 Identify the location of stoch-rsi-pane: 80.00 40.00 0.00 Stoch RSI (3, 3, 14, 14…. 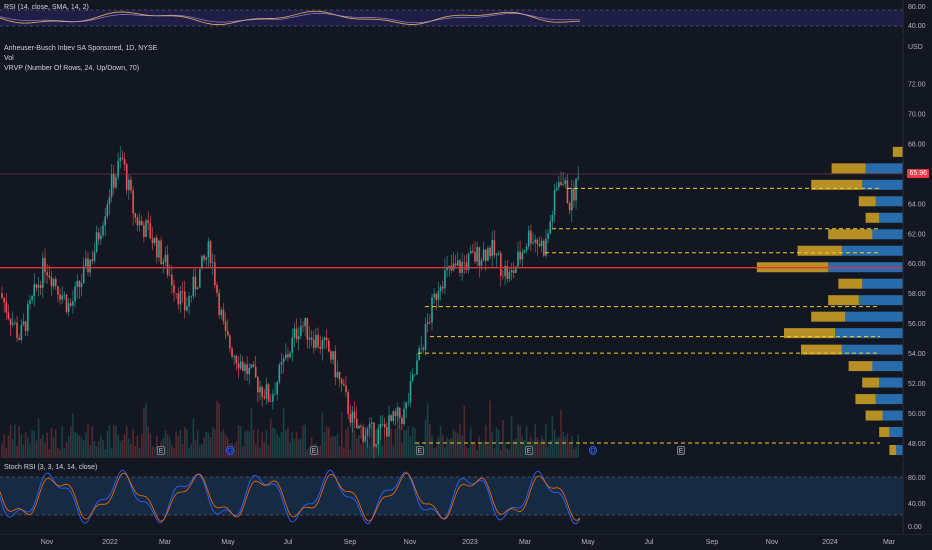
(466, 497).